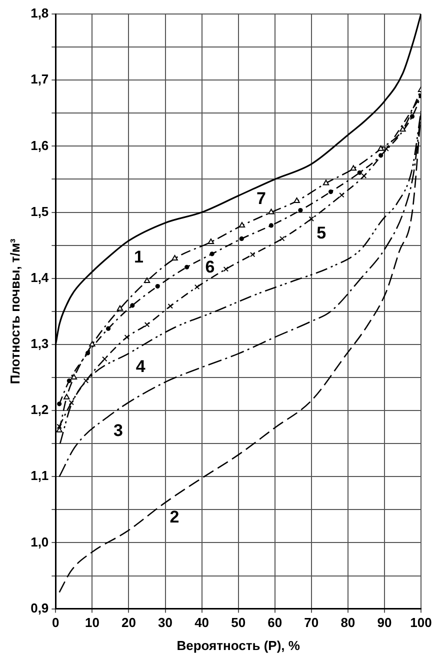 Image resolution: width=437 pixels, height=658 pixels. I want to click on x-tick-label: 40, so click(202, 622).